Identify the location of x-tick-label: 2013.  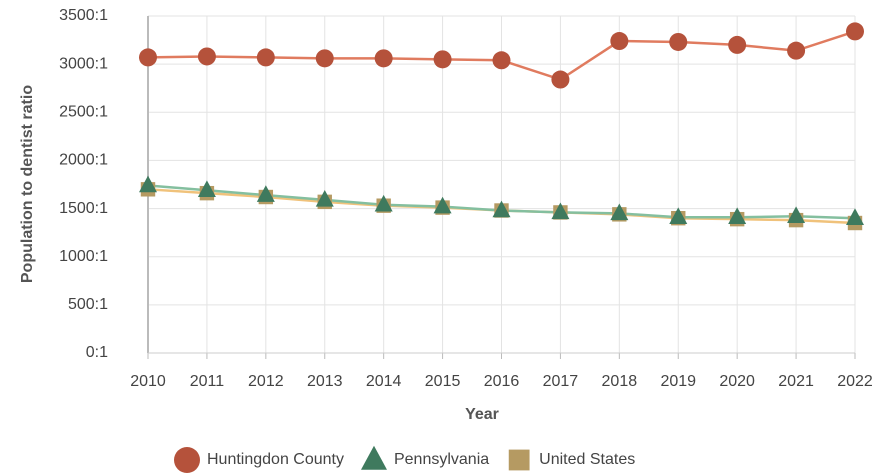
(325, 381).